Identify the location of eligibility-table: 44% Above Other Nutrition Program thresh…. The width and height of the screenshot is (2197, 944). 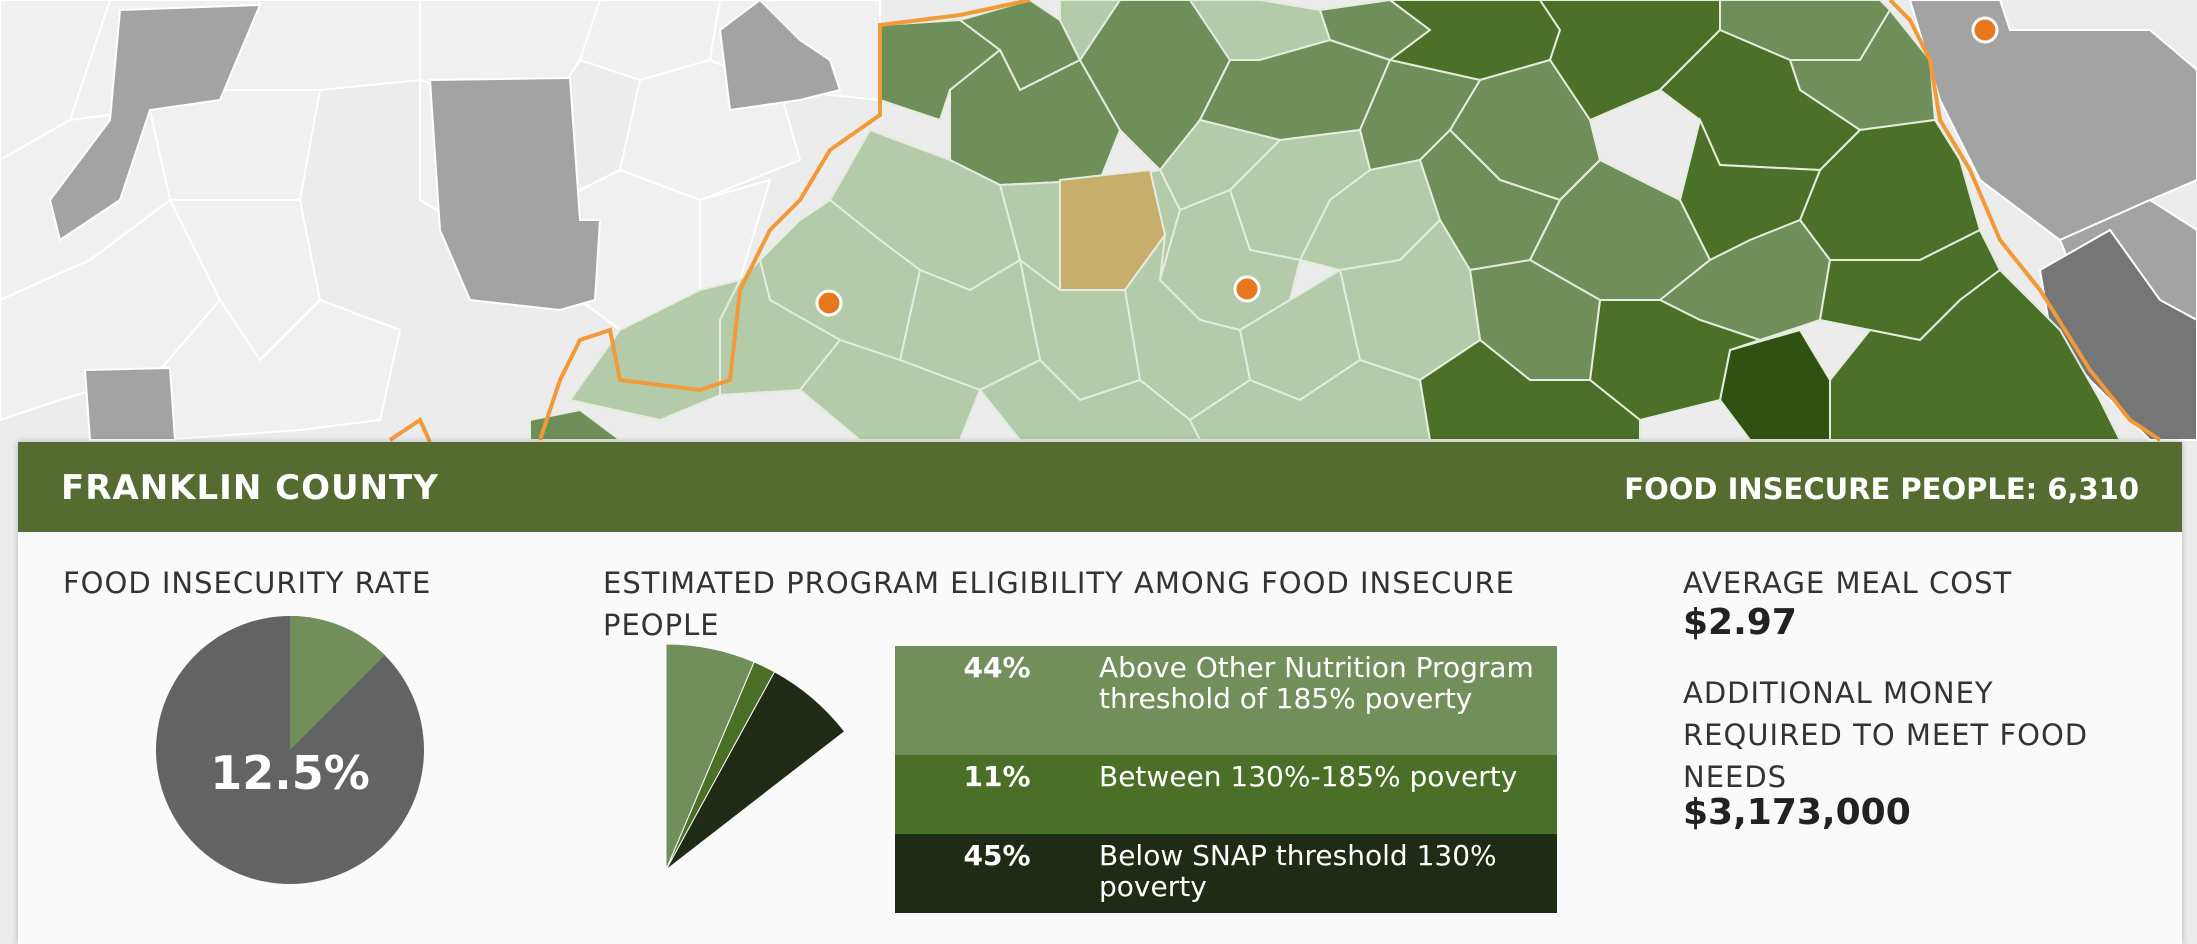
(1226, 779).